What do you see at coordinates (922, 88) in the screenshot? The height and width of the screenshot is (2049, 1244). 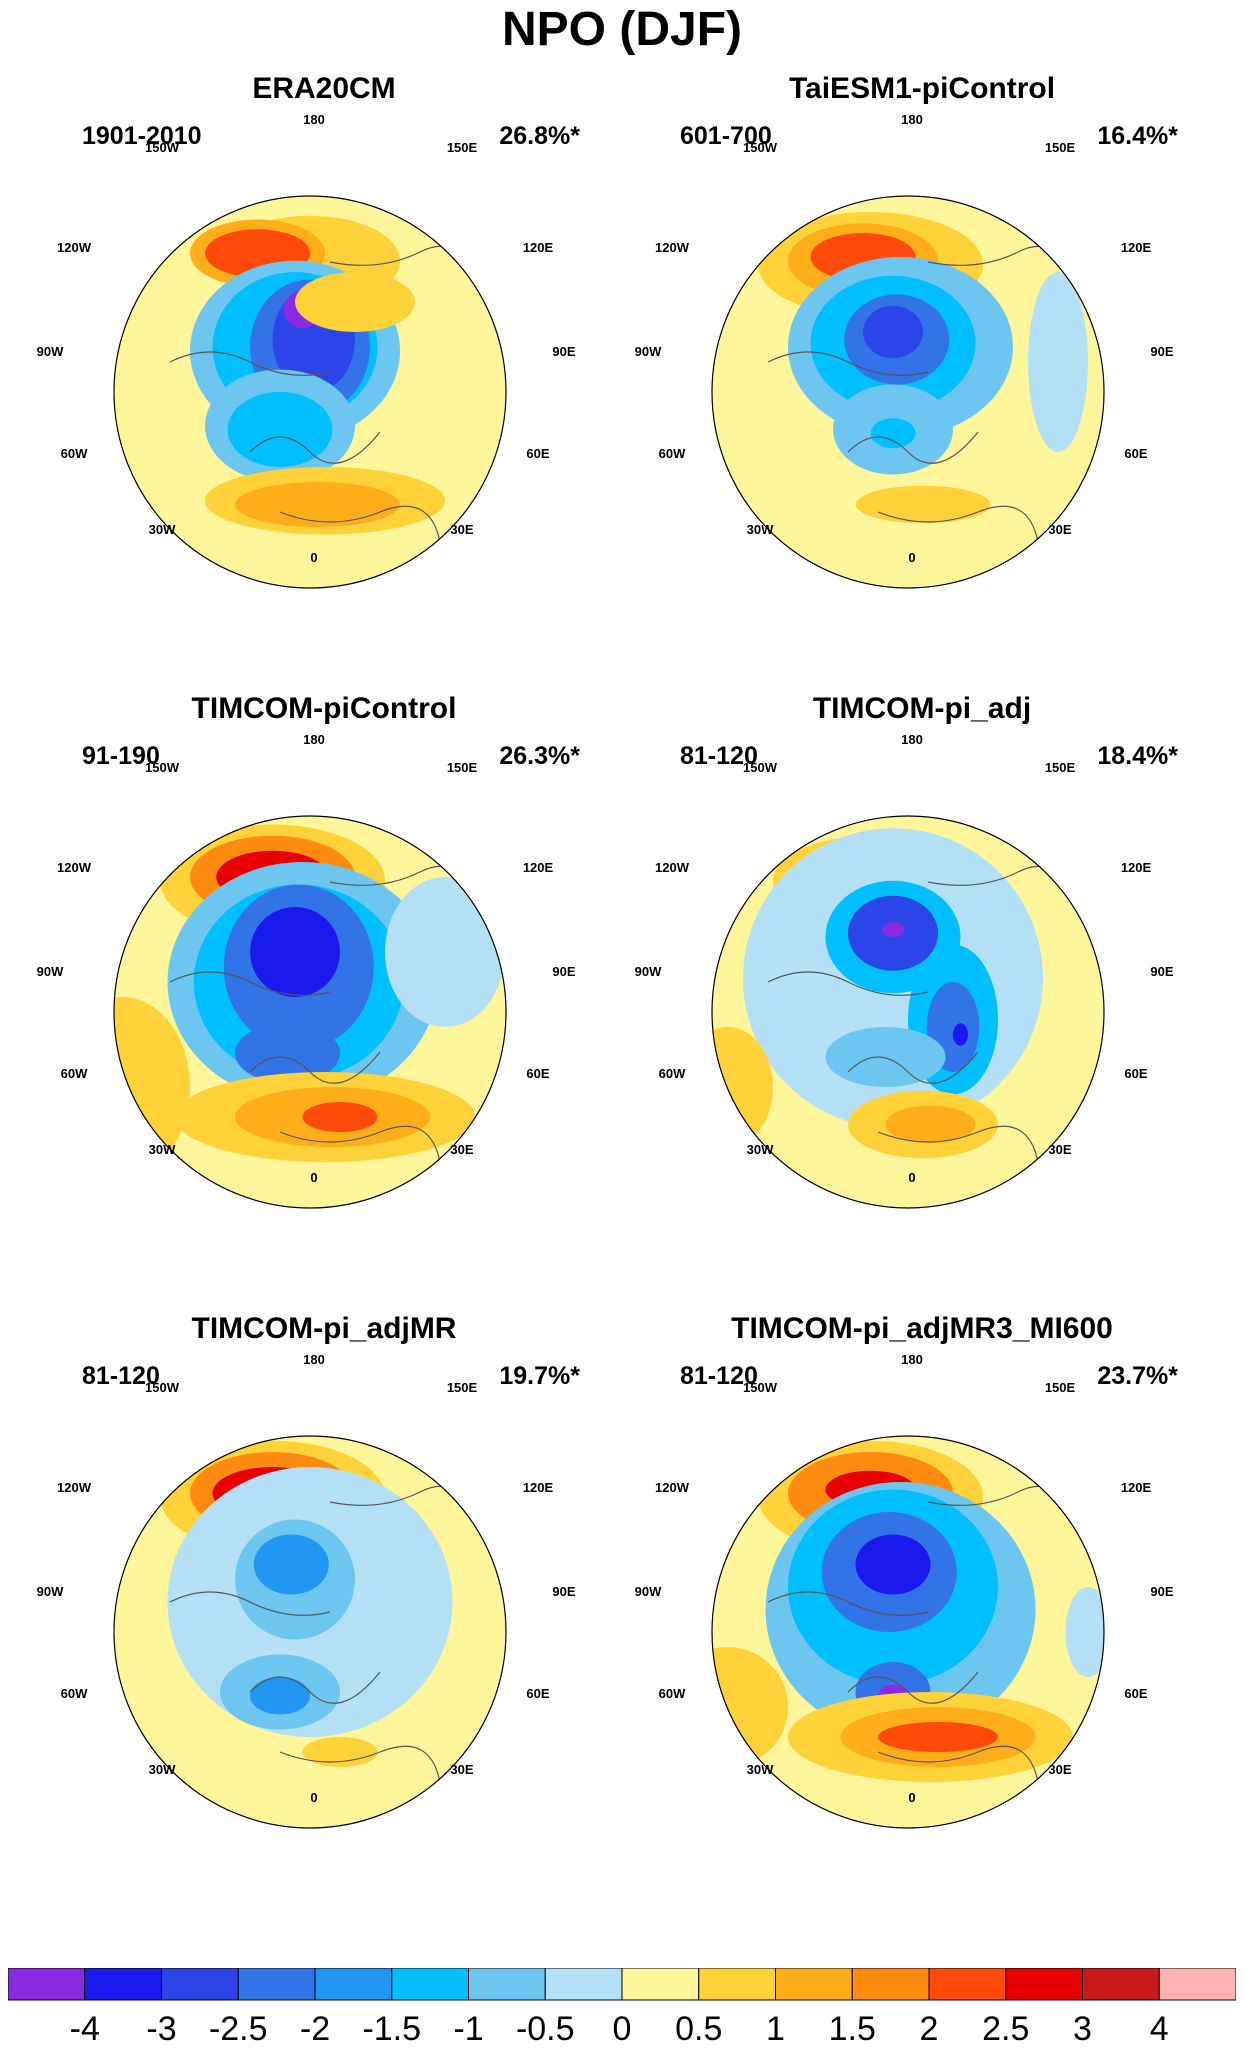 I see `panel-title: TaiESM1-piControl` at bounding box center [922, 88].